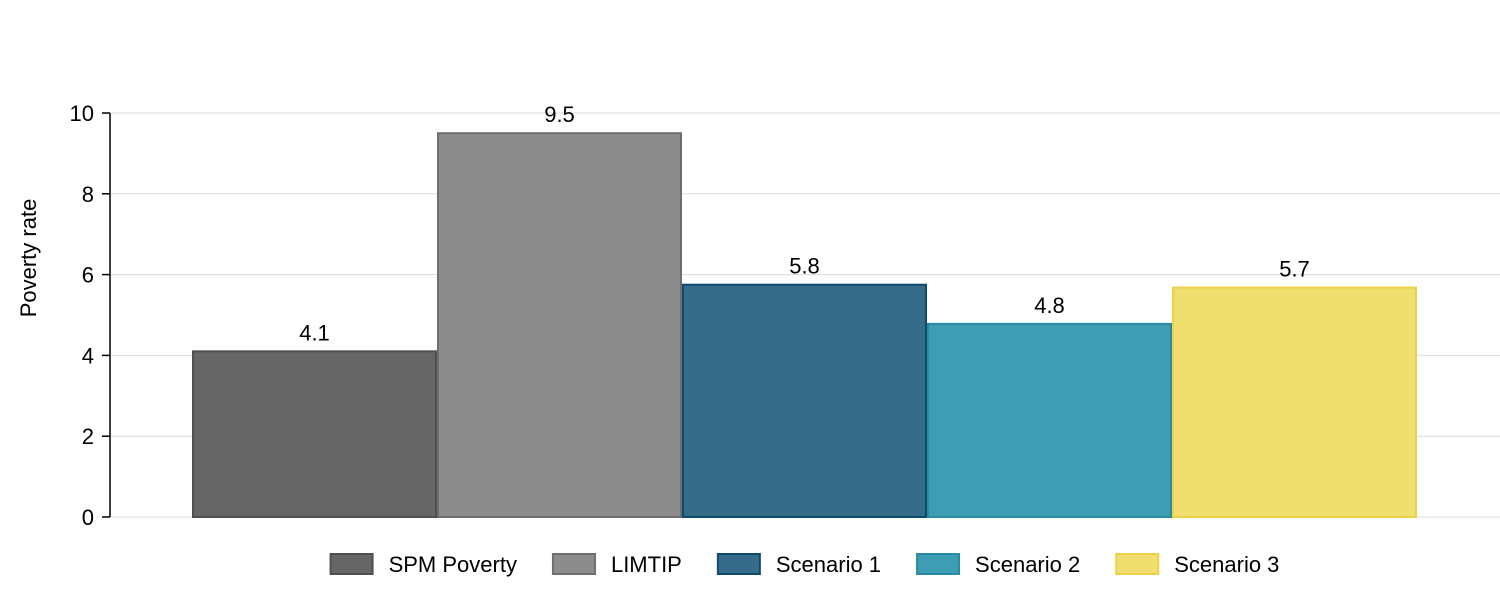 Image resolution: width=1500 pixels, height=600 pixels. What do you see at coordinates (559, 325) in the screenshot?
I see `bar-limtip` at bounding box center [559, 325].